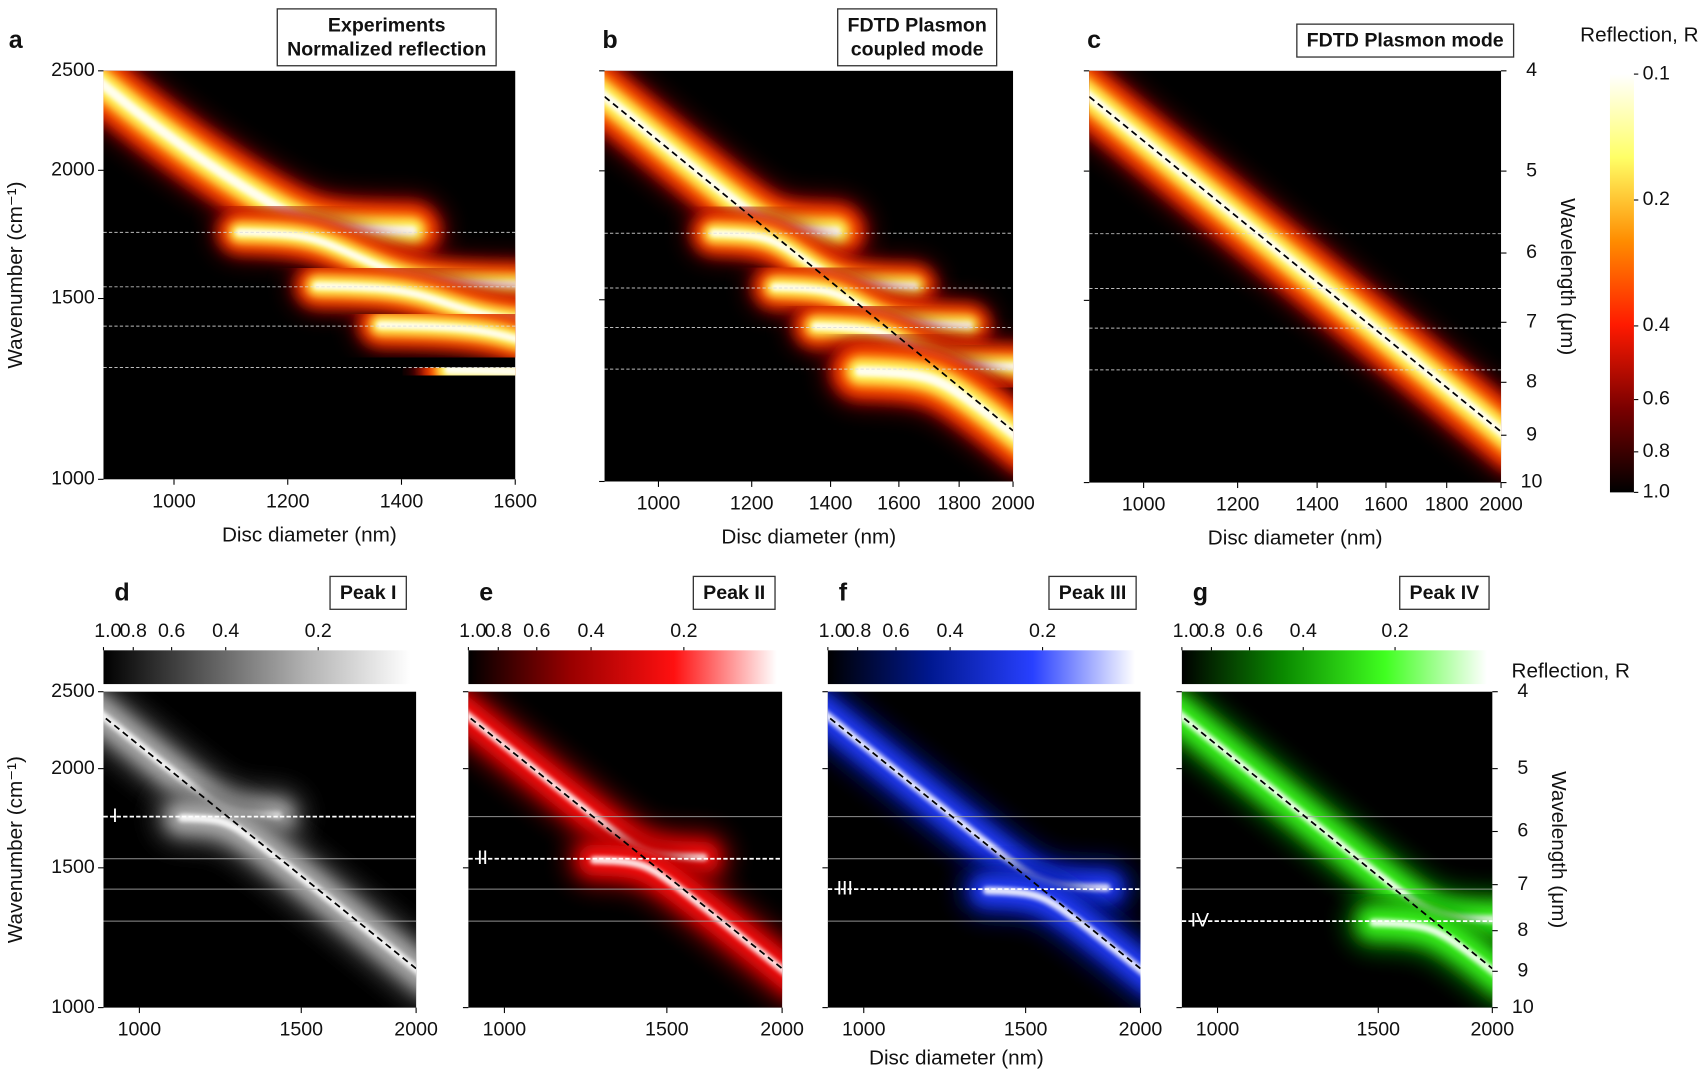 Image resolution: width=1708 pixels, height=1078 pixels. Describe the element at coordinates (121, 592) in the screenshot. I see `panel-letter: d` at that location.